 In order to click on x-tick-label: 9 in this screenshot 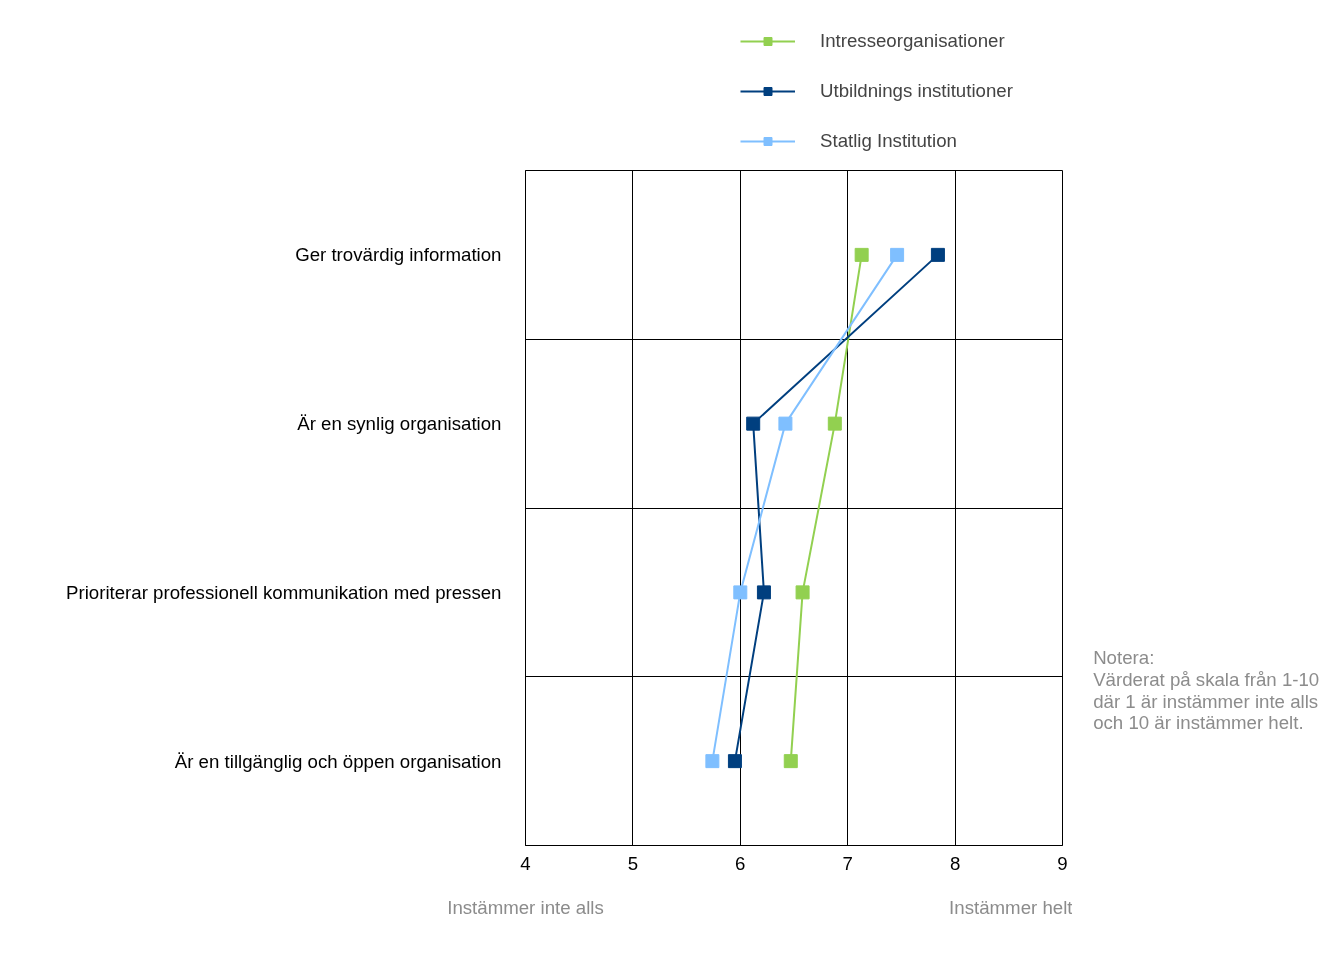, I will do `click(1062, 863)`.